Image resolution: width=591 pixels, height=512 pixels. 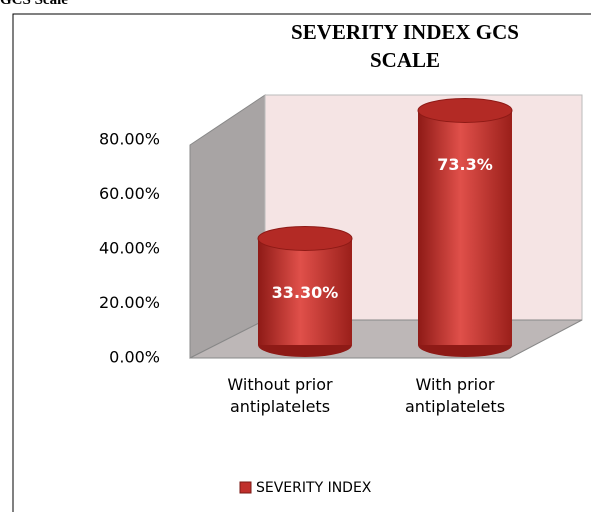 What do you see at coordinates (34, 4) in the screenshot?
I see `heading: GCS Scale` at bounding box center [34, 4].